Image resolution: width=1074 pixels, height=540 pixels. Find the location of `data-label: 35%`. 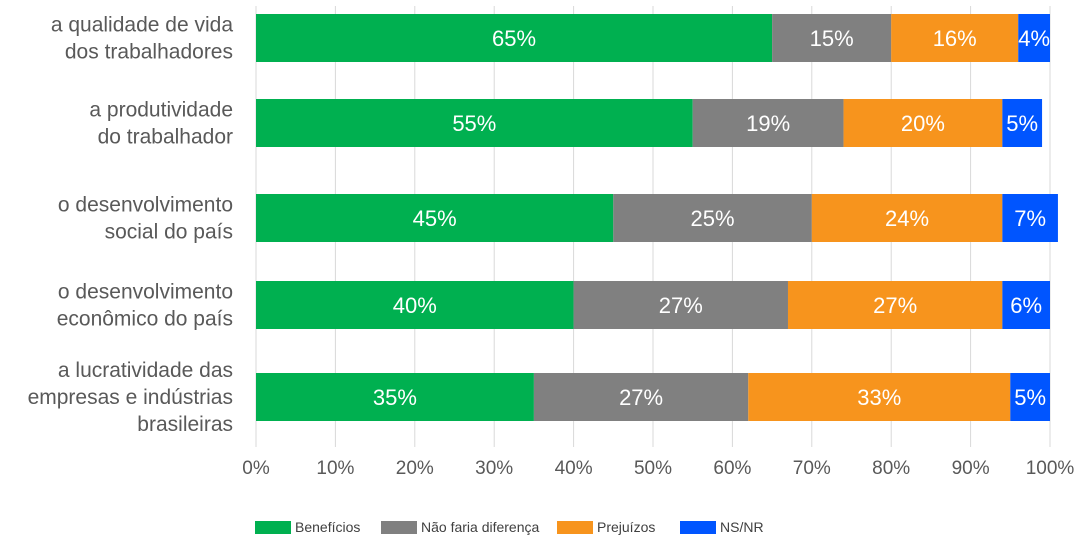

data-label: 35% is located at coordinates (395, 397).